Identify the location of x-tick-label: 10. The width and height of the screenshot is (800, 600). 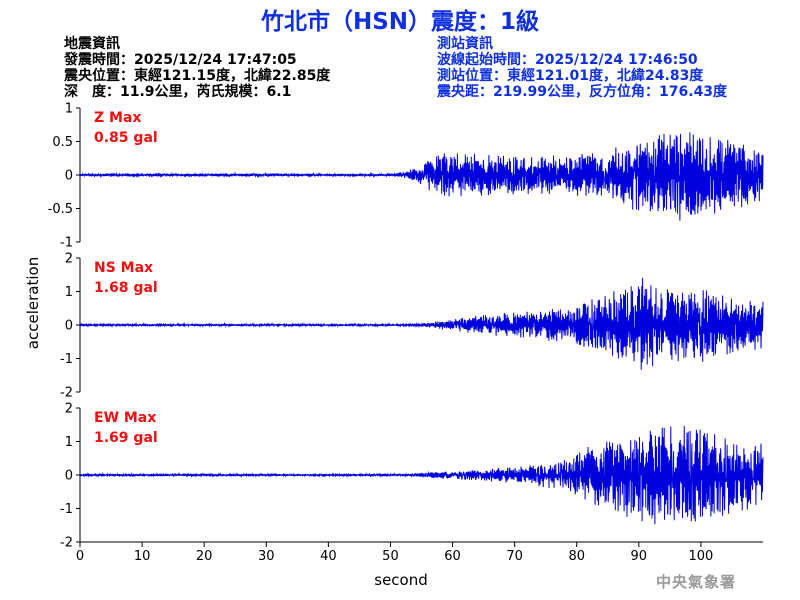
(142, 556).